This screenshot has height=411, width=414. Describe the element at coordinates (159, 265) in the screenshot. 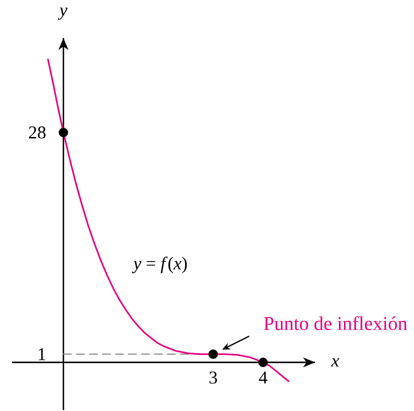

I see `series-label: y = f(x)` at that location.